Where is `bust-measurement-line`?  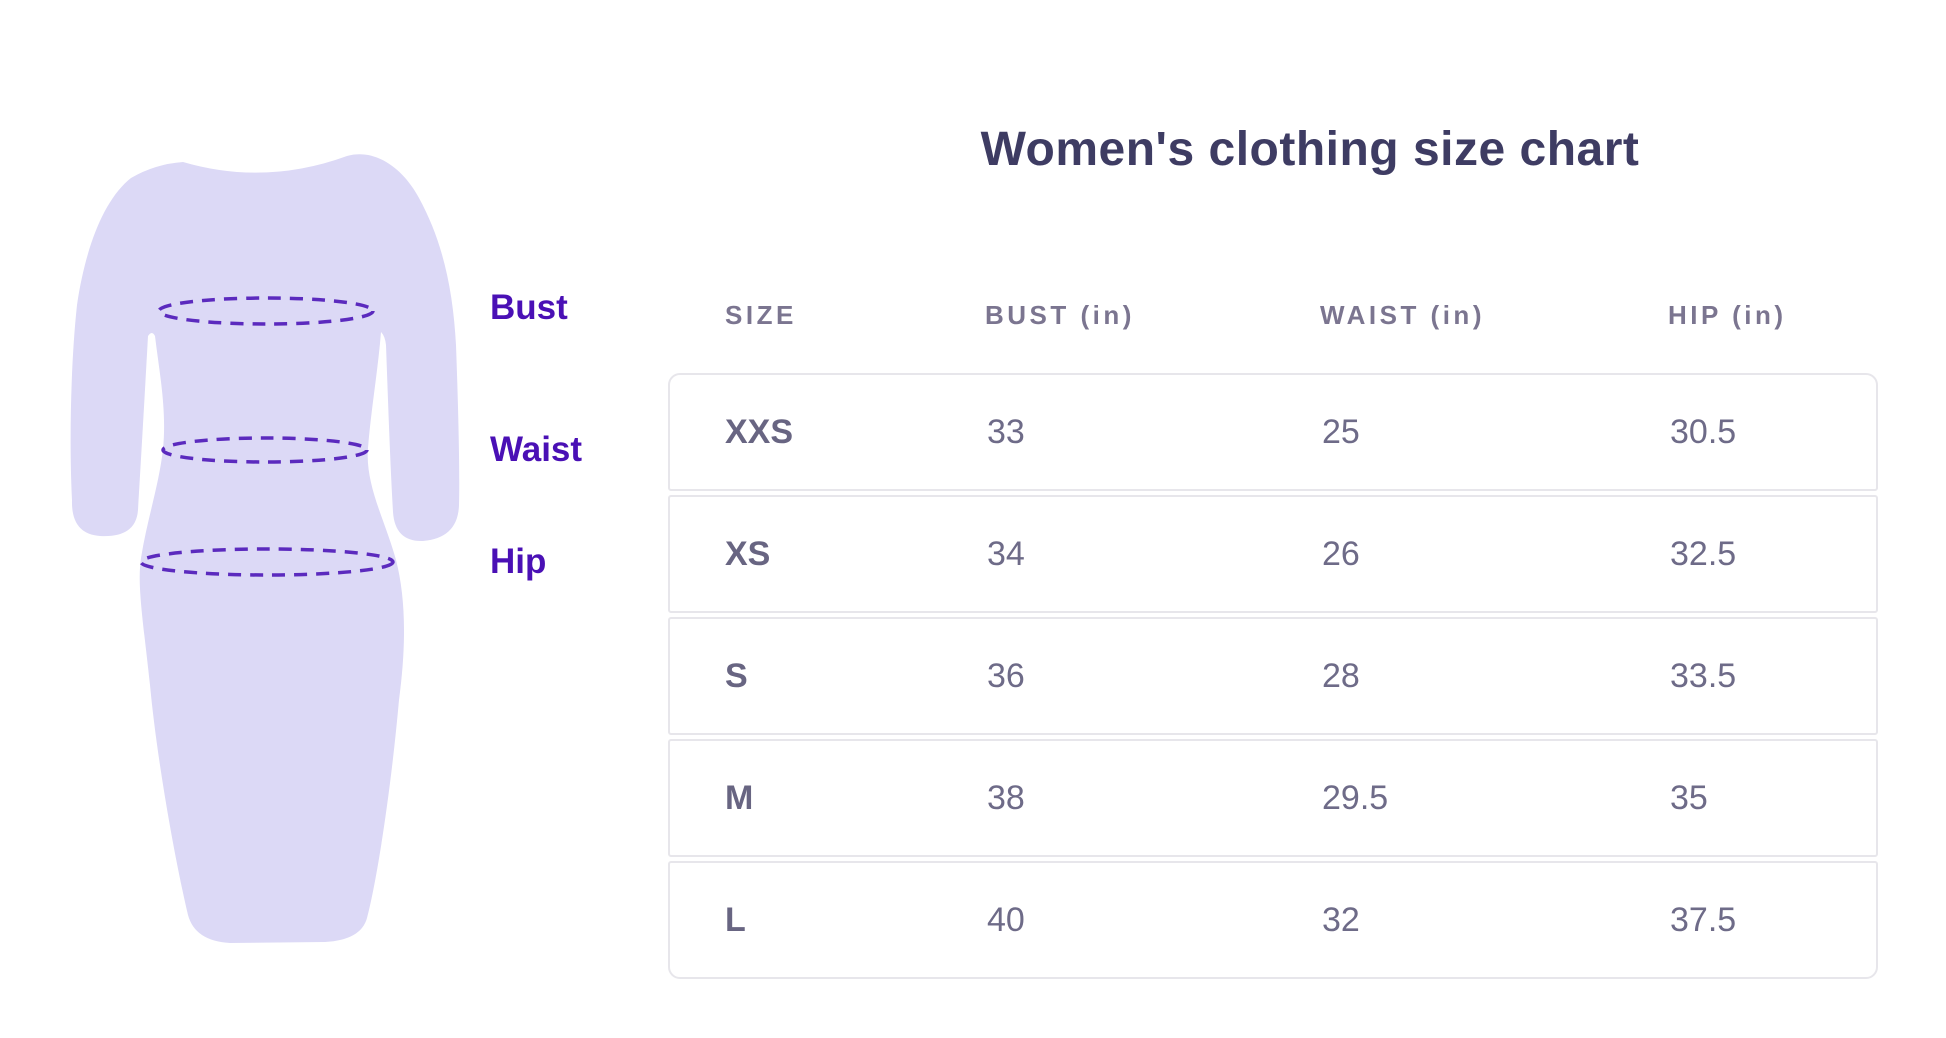
bust-measurement-line is located at coordinates (266, 311).